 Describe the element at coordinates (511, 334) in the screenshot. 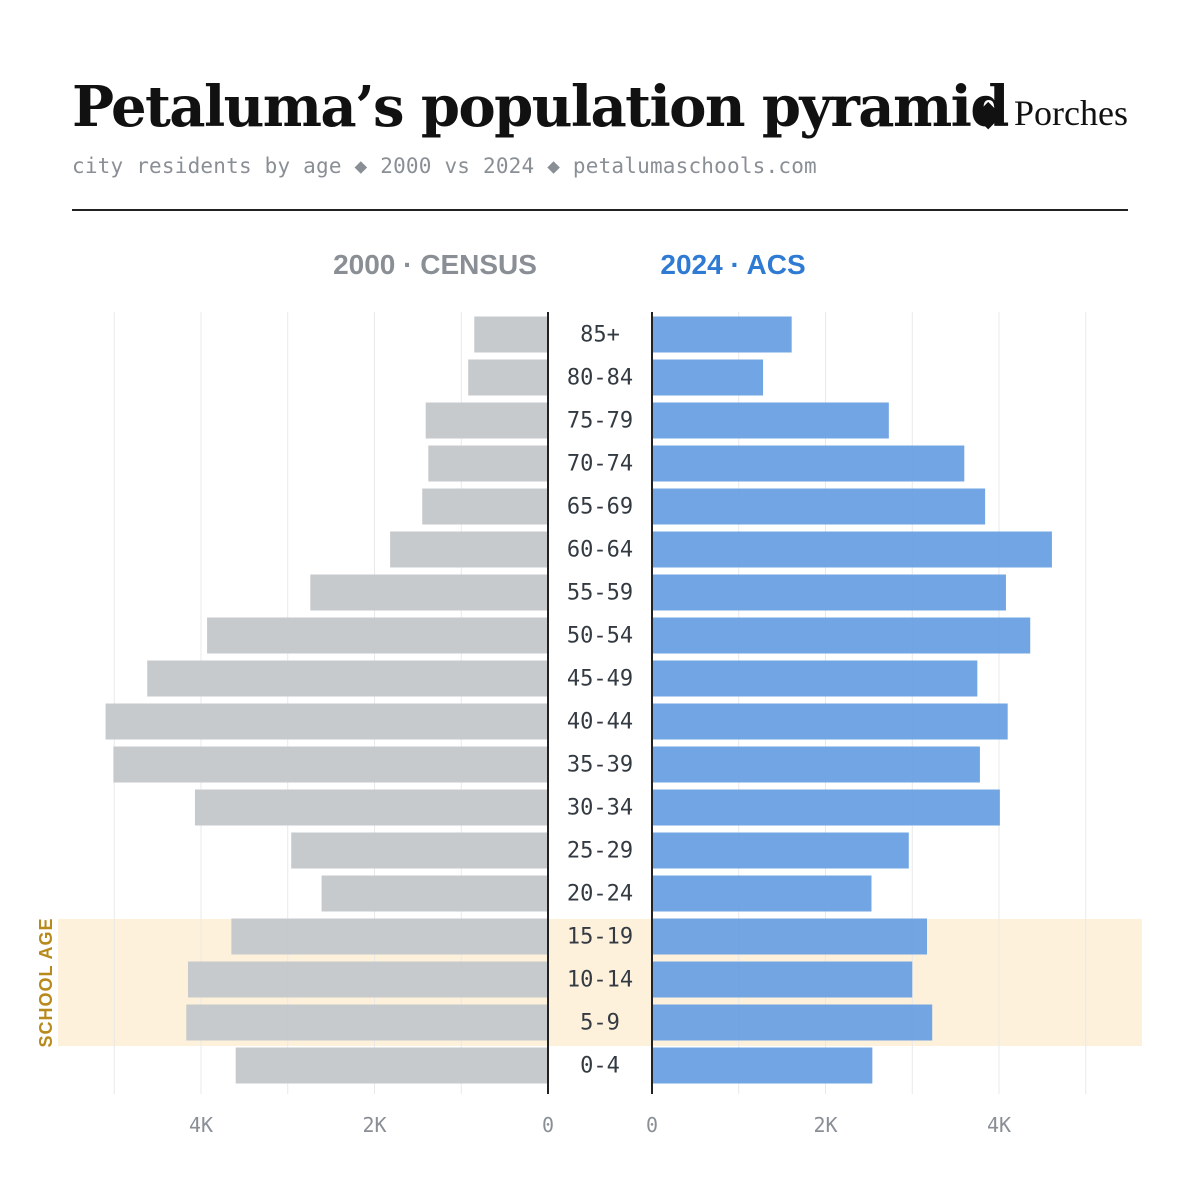

I see `bar-2000-85+` at that location.